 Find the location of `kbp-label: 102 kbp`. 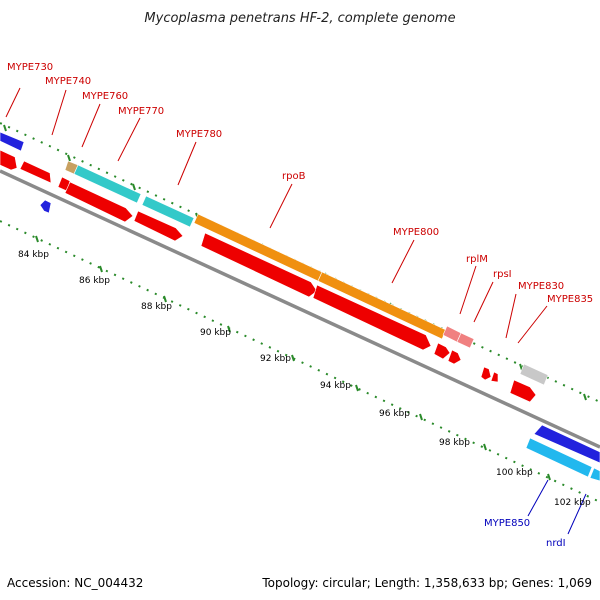

kbp-label: 102 kbp is located at coordinates (572, 503).